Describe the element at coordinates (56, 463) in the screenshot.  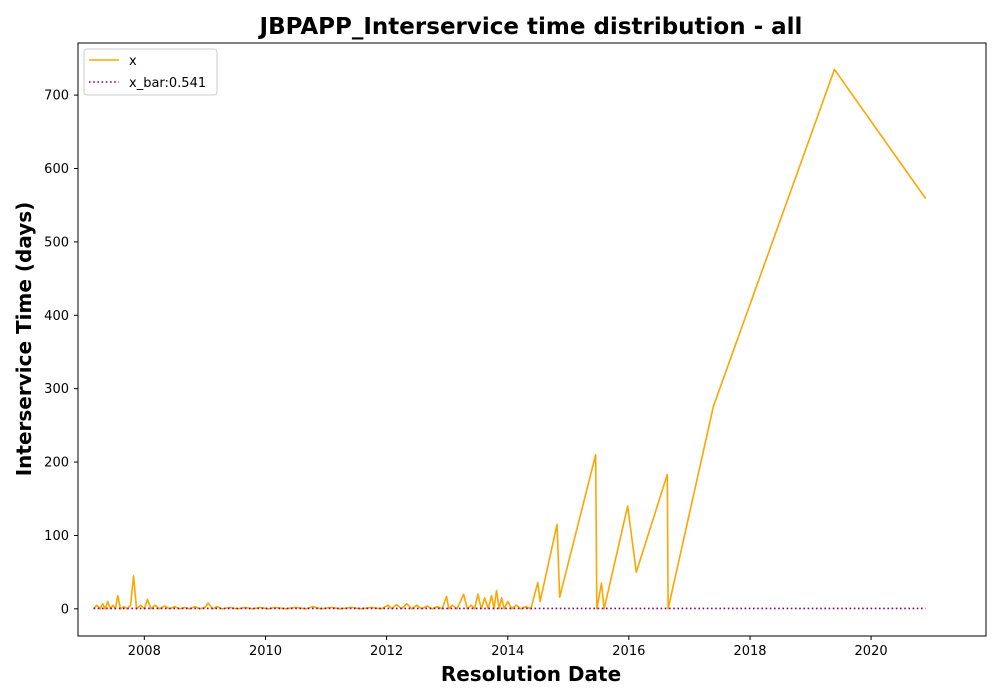
I see `y-tick-label: 200` at that location.